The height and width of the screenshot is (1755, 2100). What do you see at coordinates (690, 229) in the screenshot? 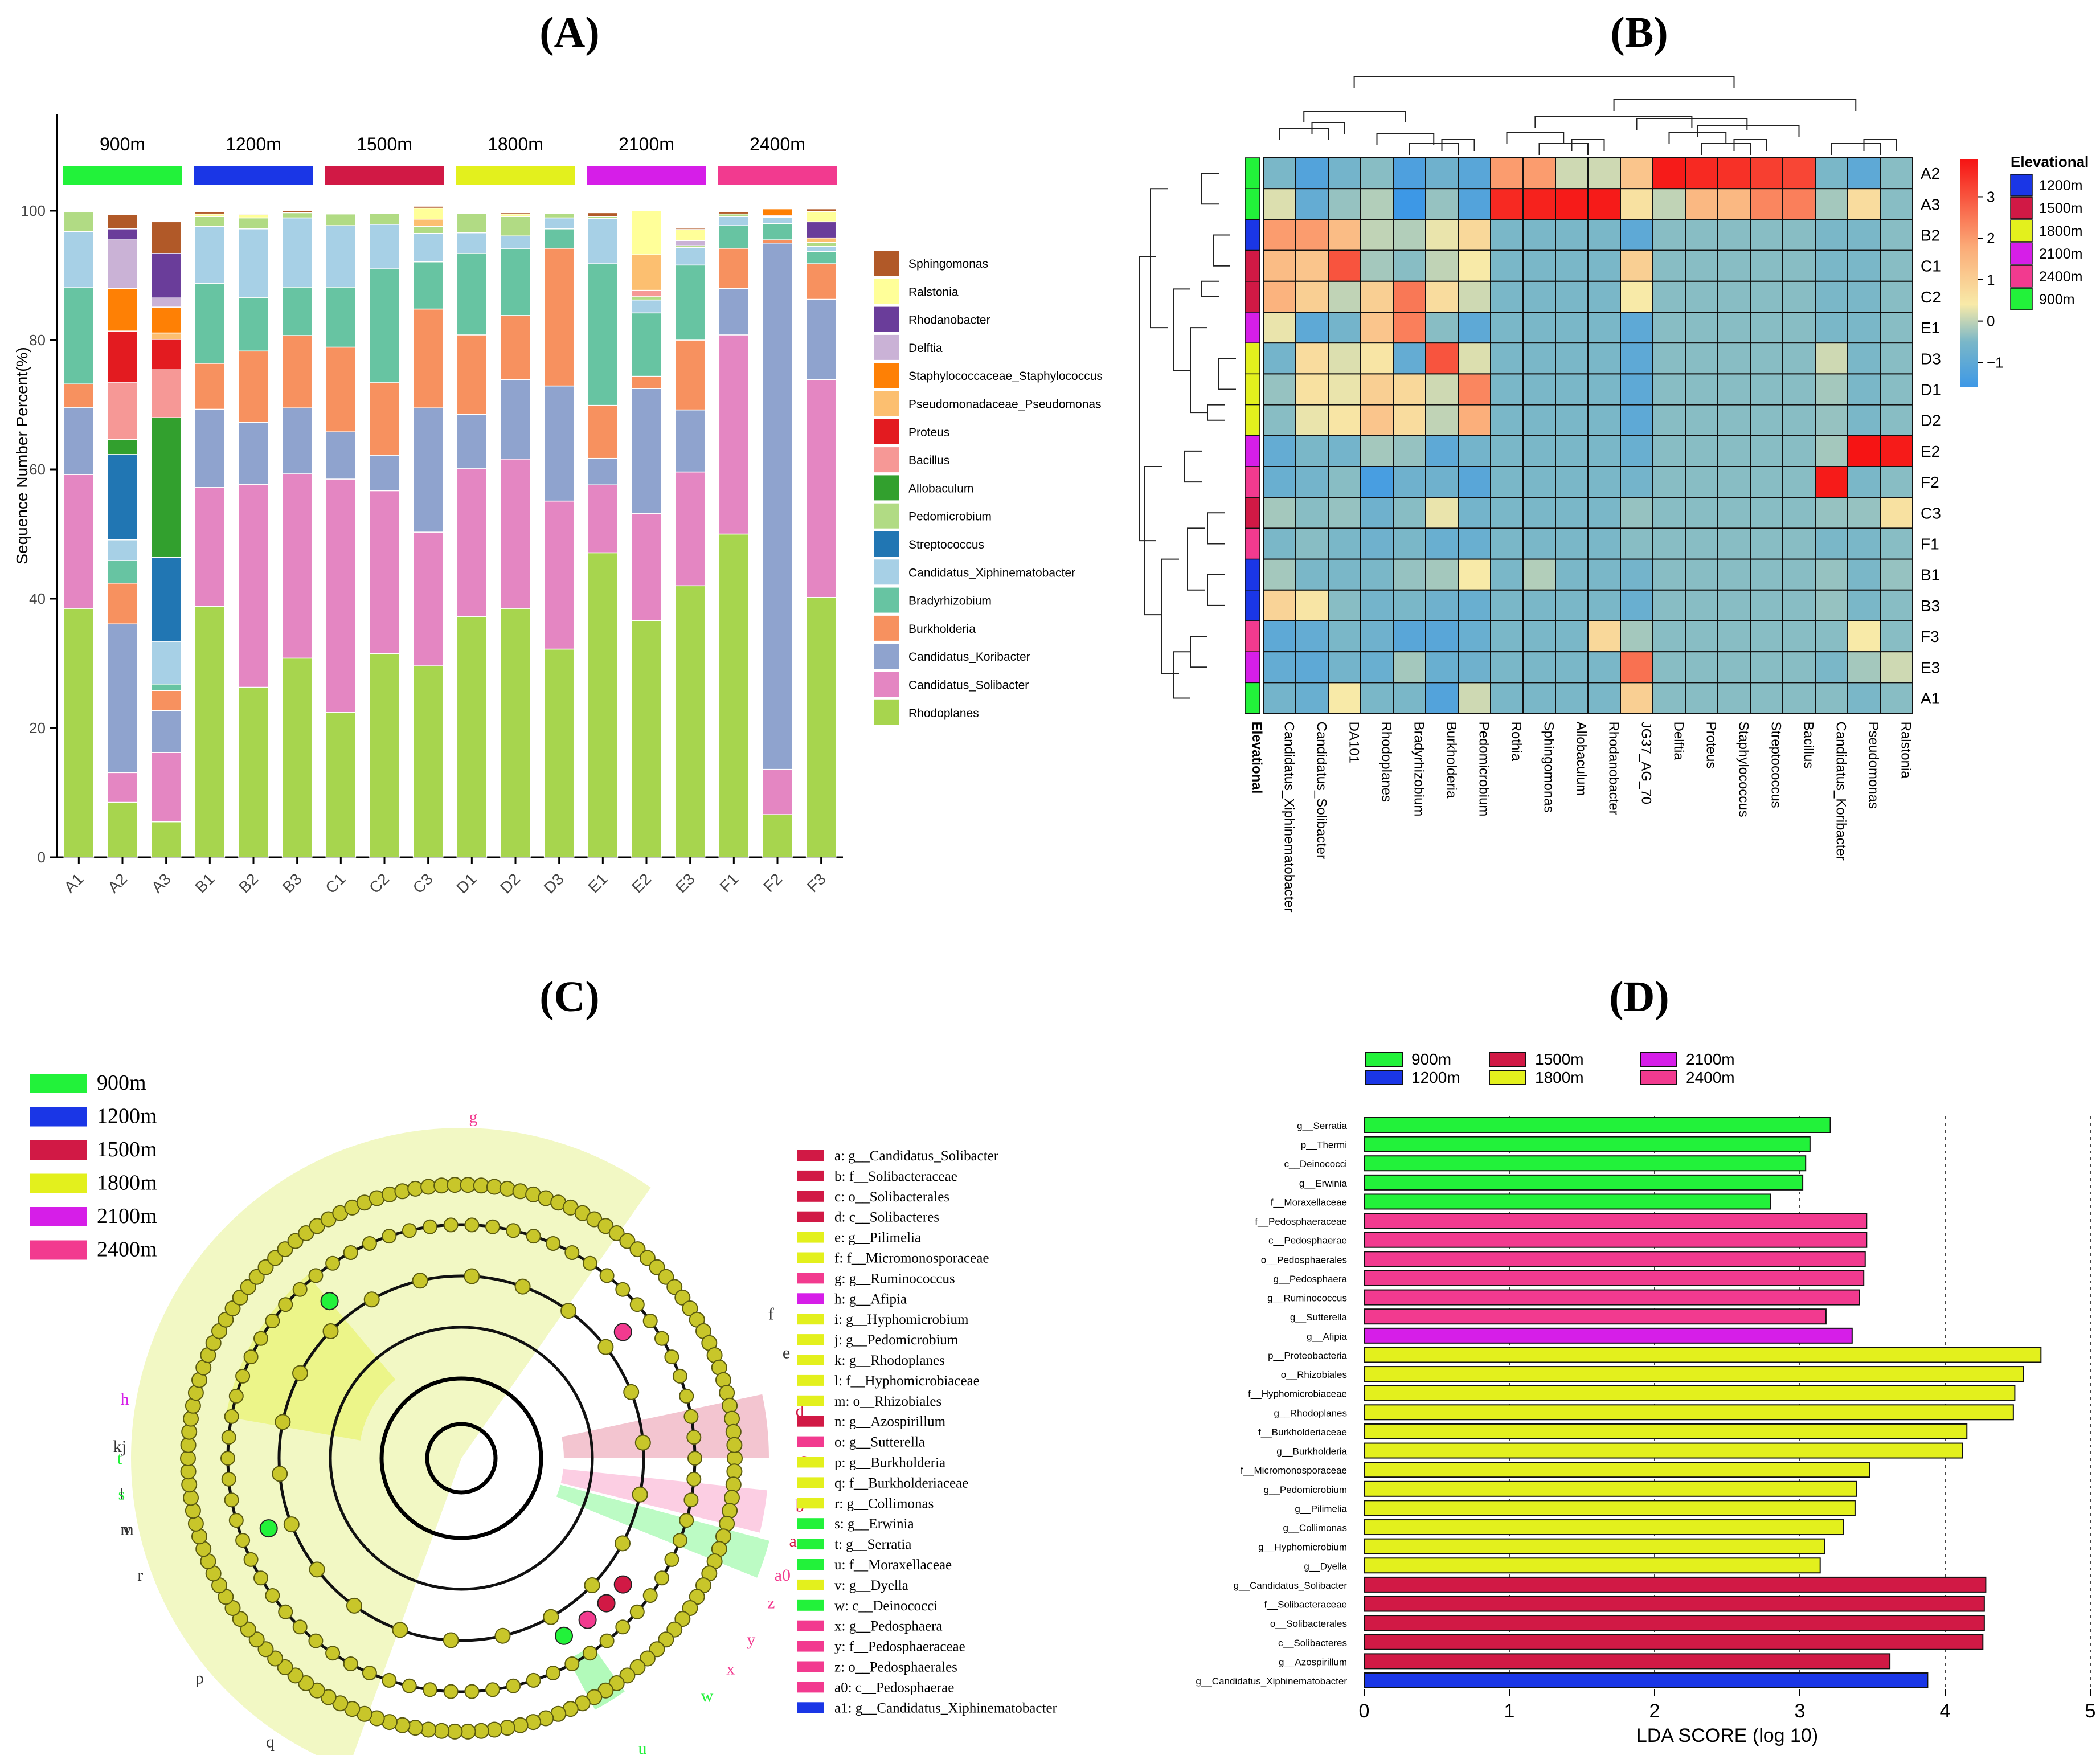
I see `bar-segment-E3-Sphingomonas` at bounding box center [690, 229].